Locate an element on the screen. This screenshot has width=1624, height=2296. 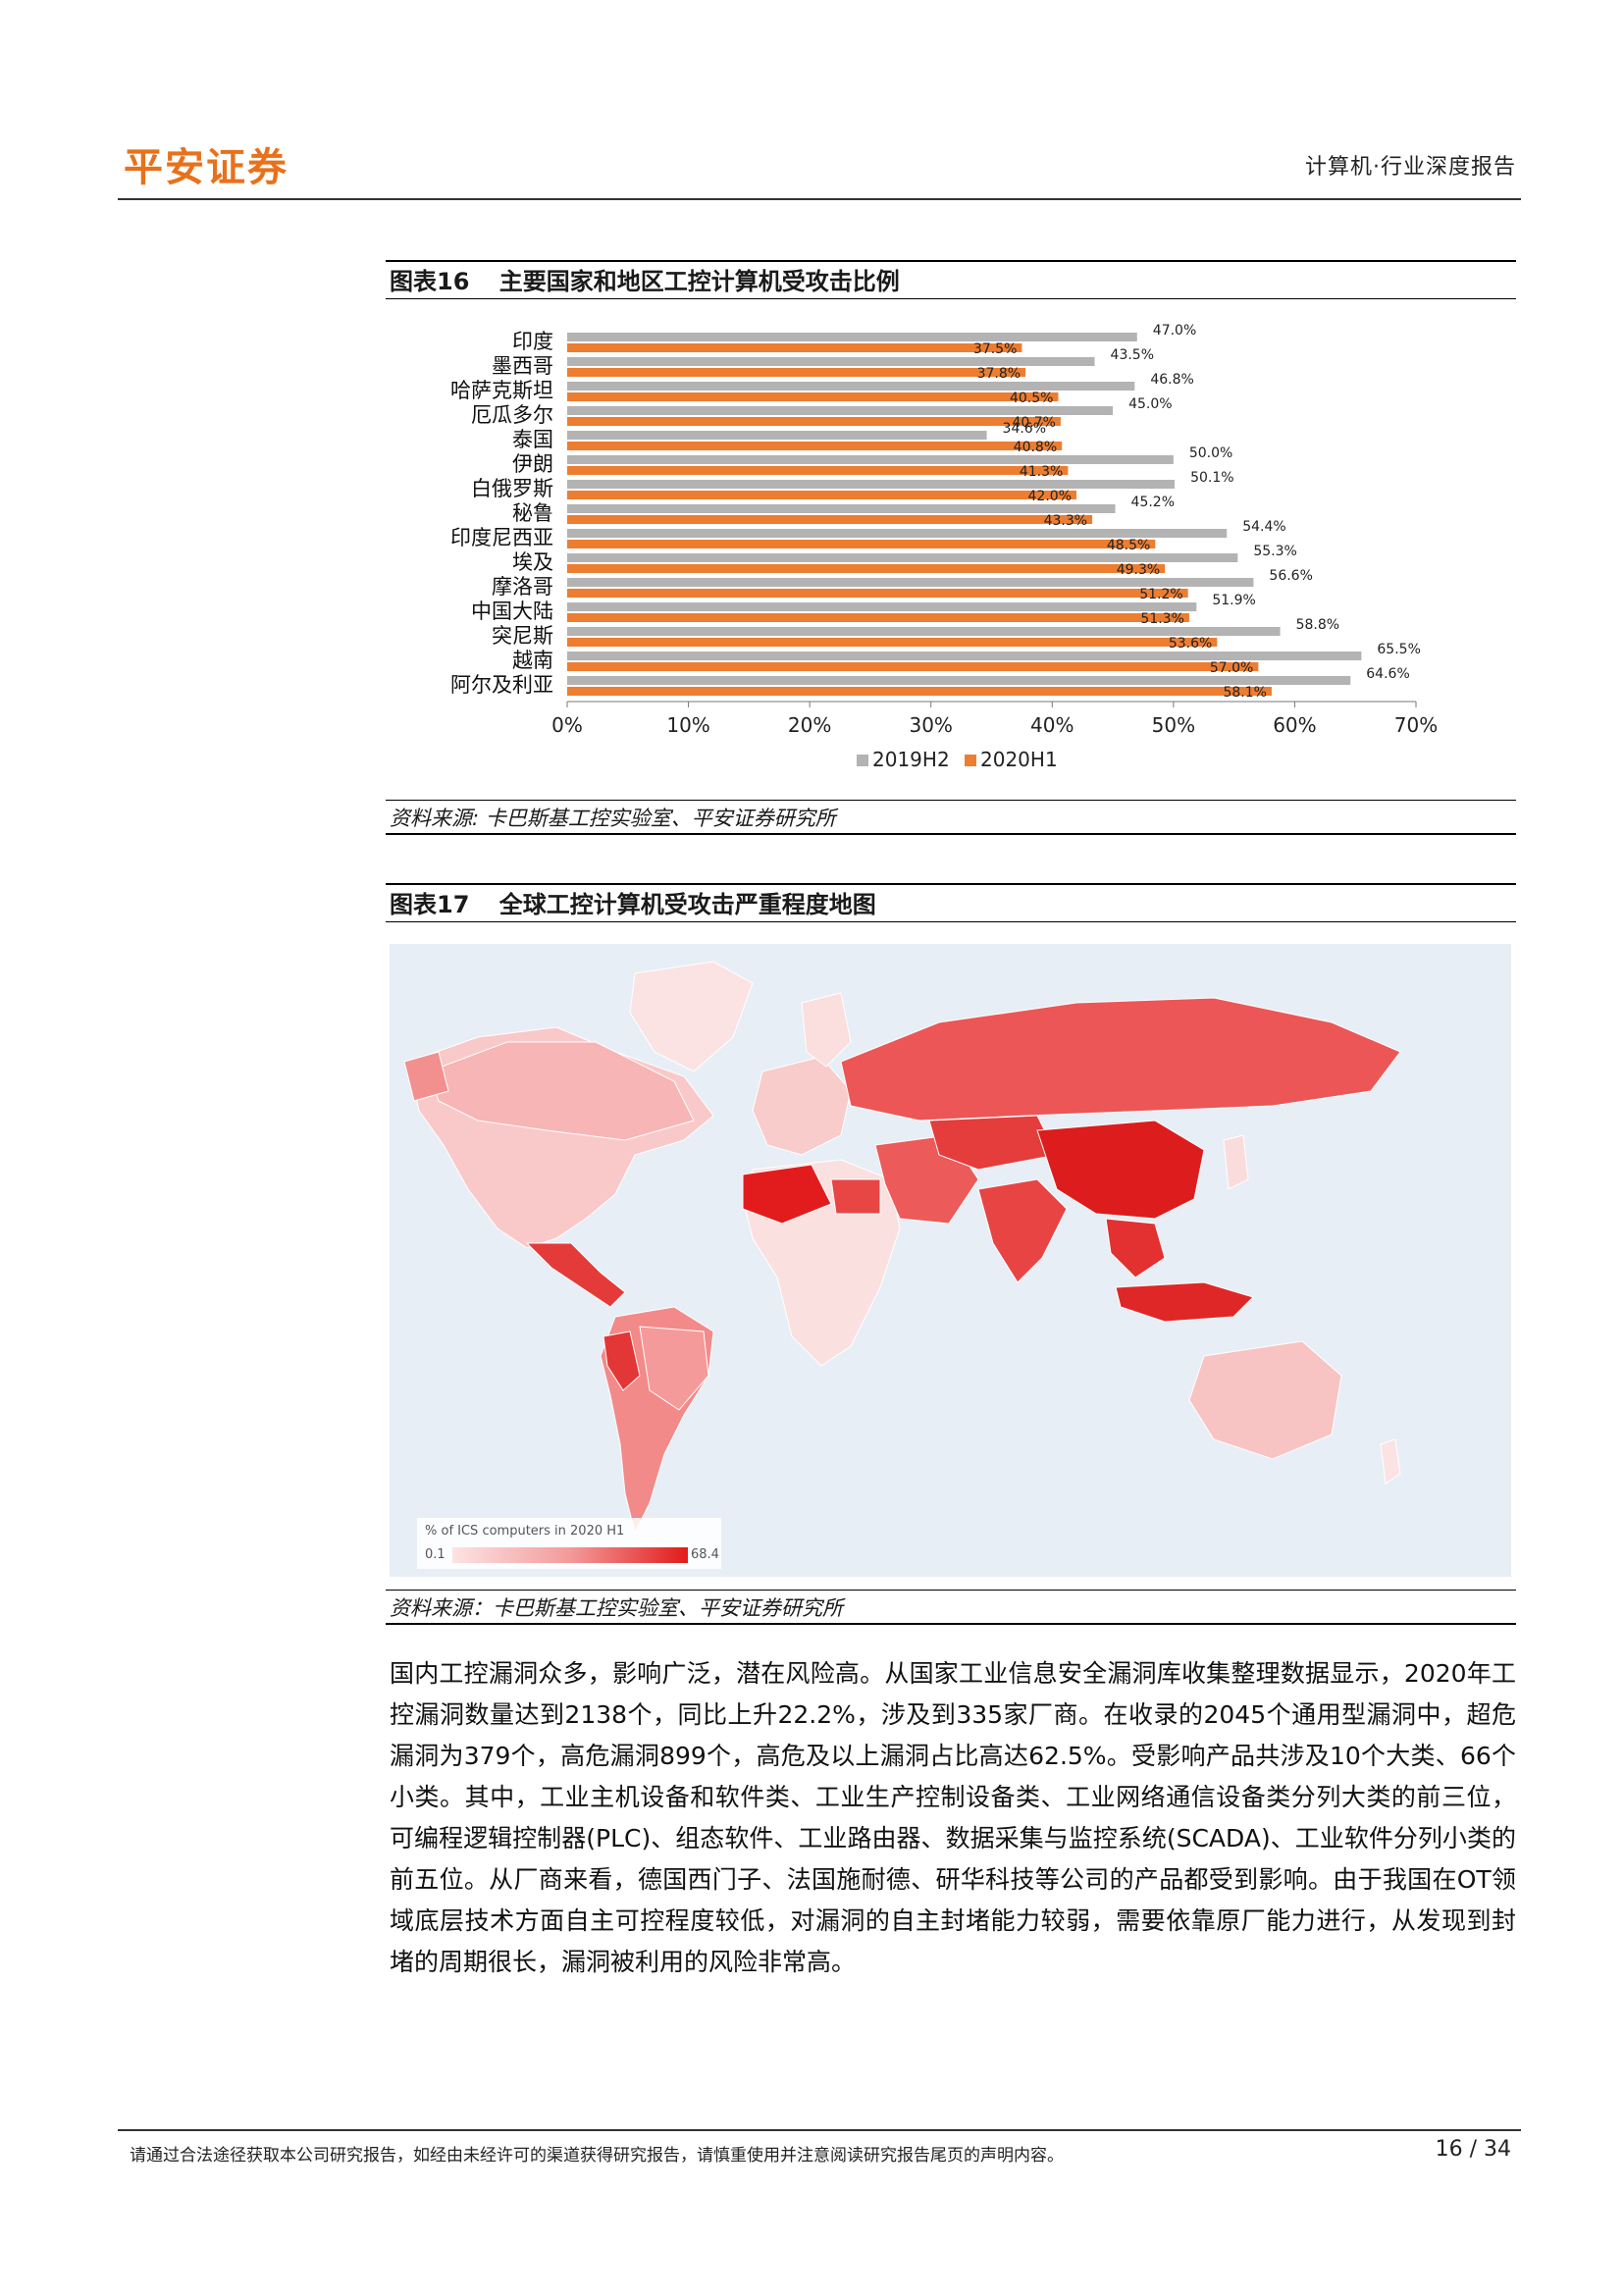
category-label: 白俄罗斯 is located at coordinates (512, 488).